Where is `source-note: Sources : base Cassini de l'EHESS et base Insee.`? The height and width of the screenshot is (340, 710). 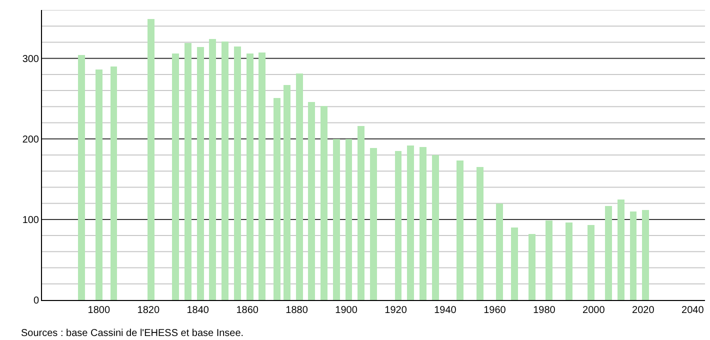 source-note: Sources : base Cassini de l'EHESS et base Insee. is located at coordinates (132, 333).